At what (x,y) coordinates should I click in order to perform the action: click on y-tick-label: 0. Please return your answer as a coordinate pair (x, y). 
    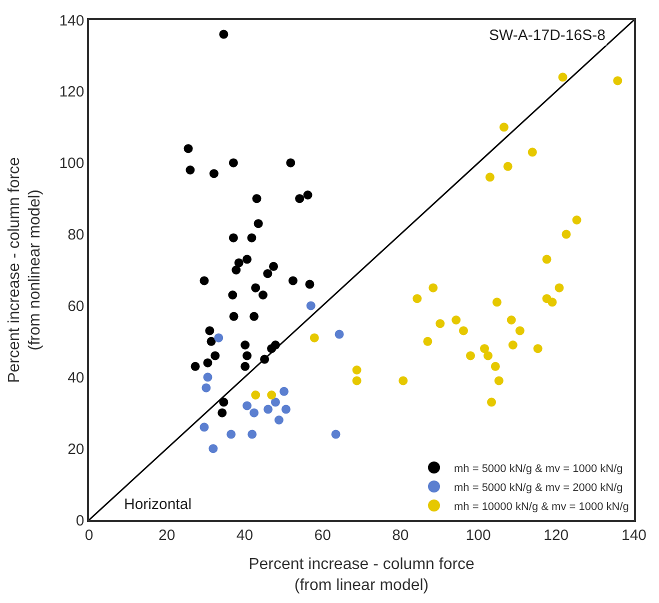
    Looking at the image, I should click on (80, 521).